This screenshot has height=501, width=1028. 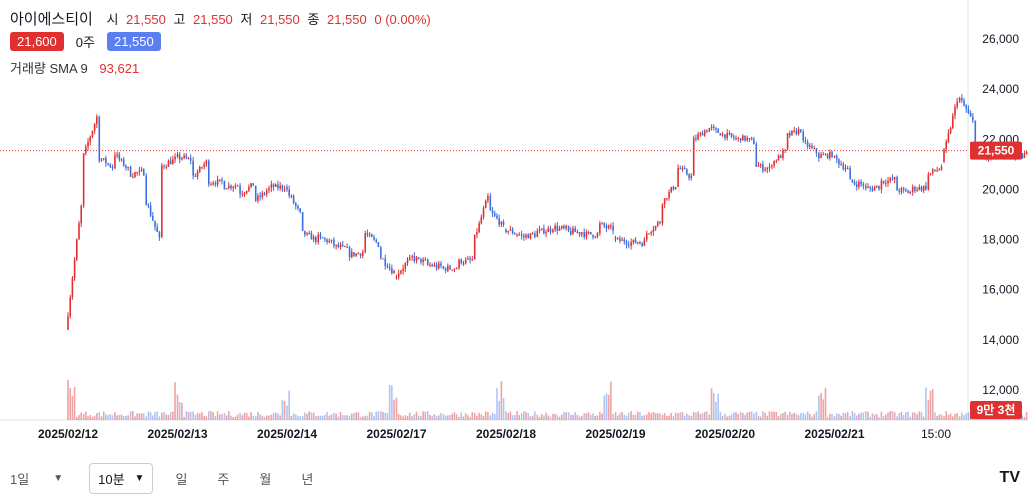 I want to click on interval-select: 10분 ▼, so click(x=121, y=478).